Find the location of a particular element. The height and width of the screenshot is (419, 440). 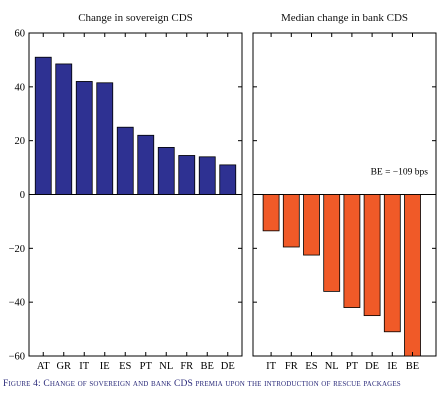

bar-at is located at coordinates (43, 125).